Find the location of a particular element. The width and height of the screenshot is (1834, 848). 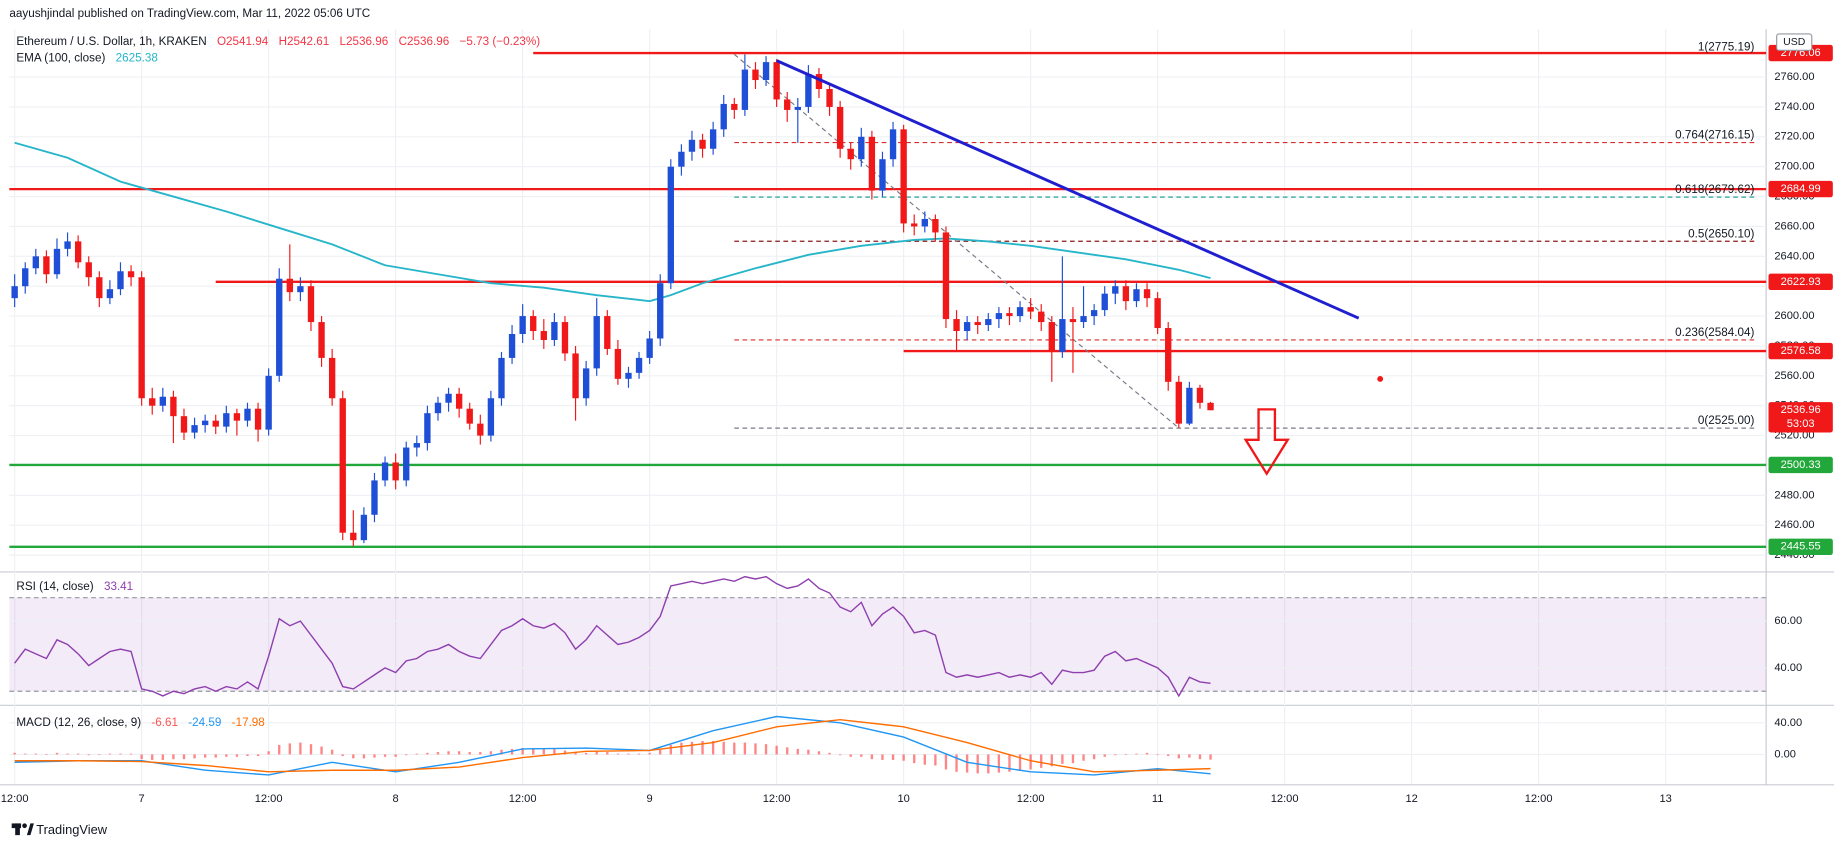

macd-value: -24.59 is located at coordinates (204, 722).